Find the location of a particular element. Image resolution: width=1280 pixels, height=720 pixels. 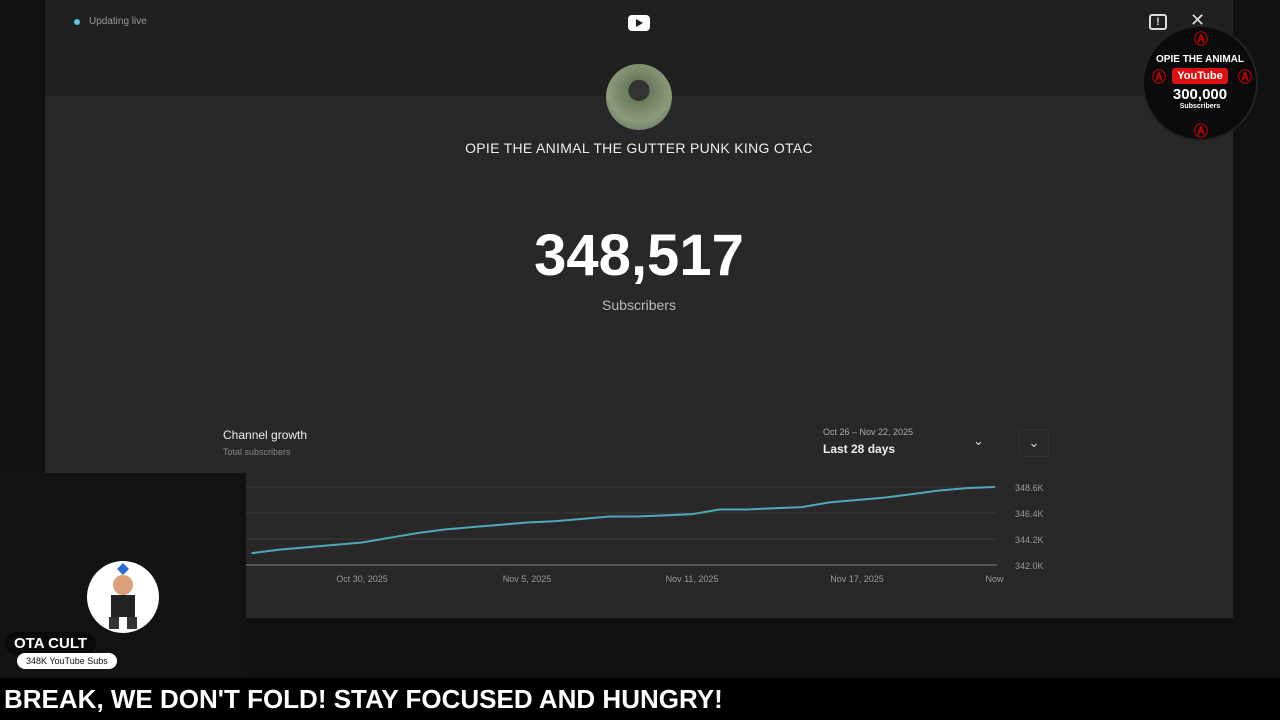

overlay-name: OTA CULT is located at coordinates (51, 643).